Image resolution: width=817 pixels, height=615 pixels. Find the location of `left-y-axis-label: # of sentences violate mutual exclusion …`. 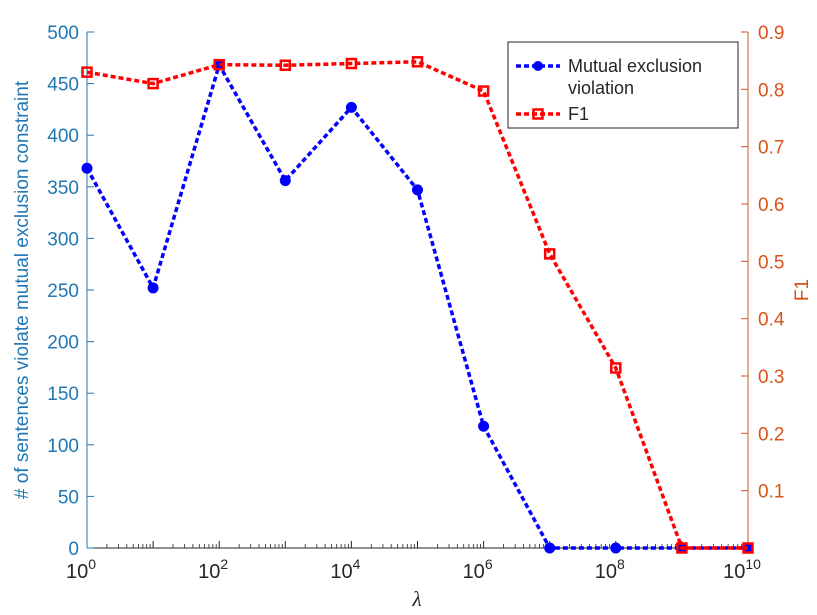

left-y-axis-label: # of sentences violate mutual exclusion … is located at coordinates (22, 289).